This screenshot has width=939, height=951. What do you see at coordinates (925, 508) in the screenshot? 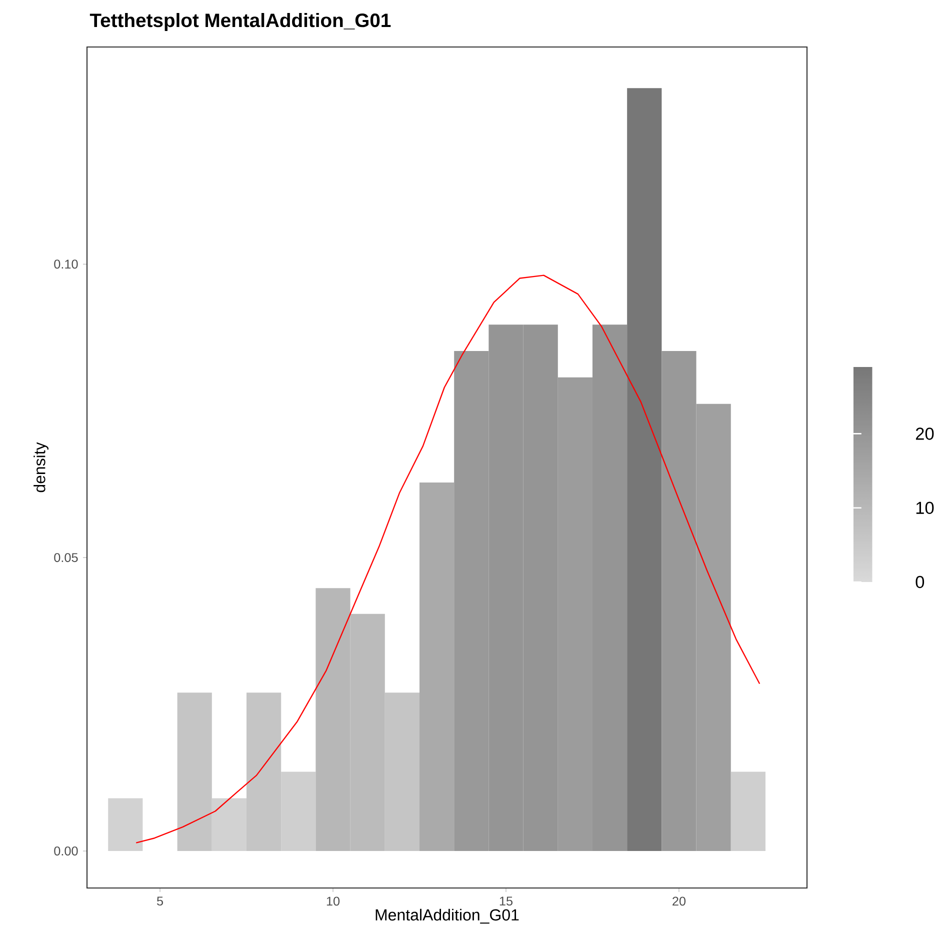
I see `color-bar-label: 10` at bounding box center [925, 508].